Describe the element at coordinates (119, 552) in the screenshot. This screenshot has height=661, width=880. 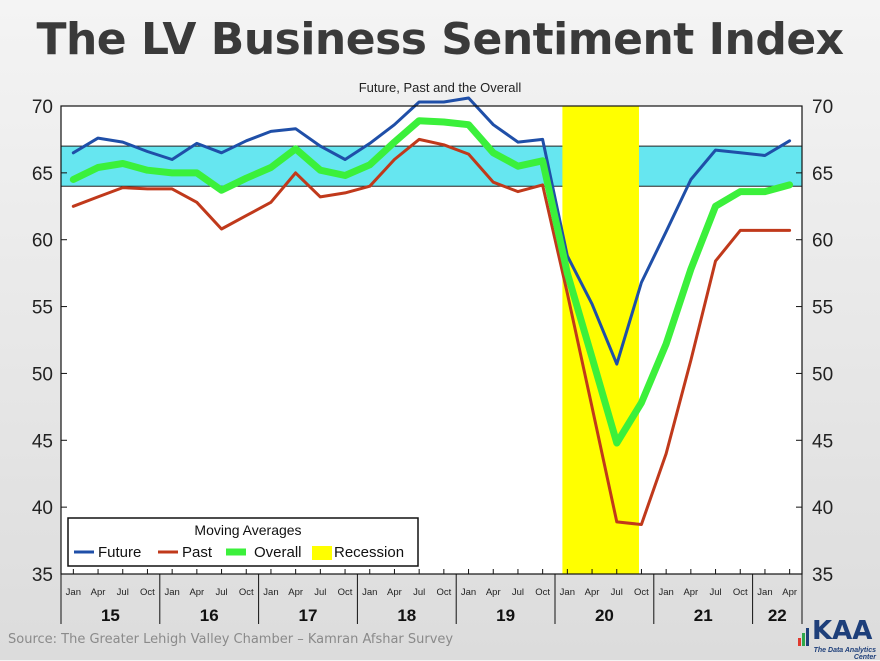
I see `legend-label-future: Future` at that location.